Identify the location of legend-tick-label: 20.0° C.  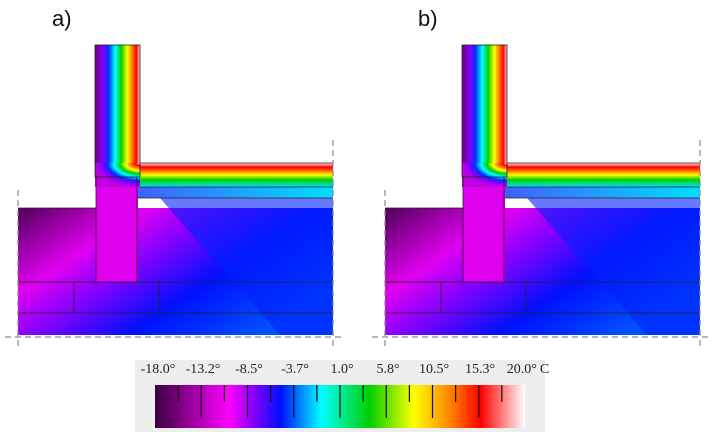
(528, 370).